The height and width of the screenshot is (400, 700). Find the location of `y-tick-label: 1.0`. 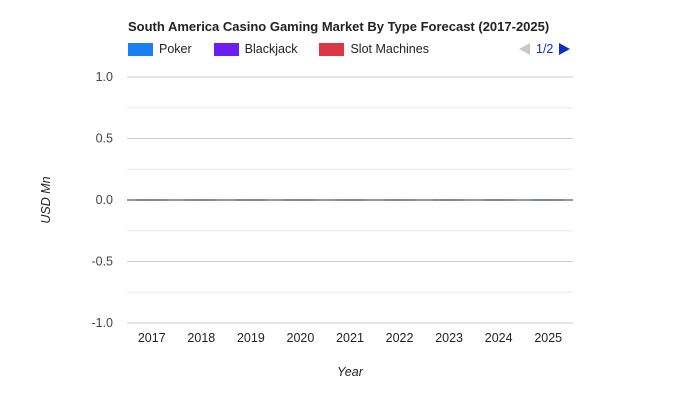

y-tick-label: 1.0 is located at coordinates (104, 77).